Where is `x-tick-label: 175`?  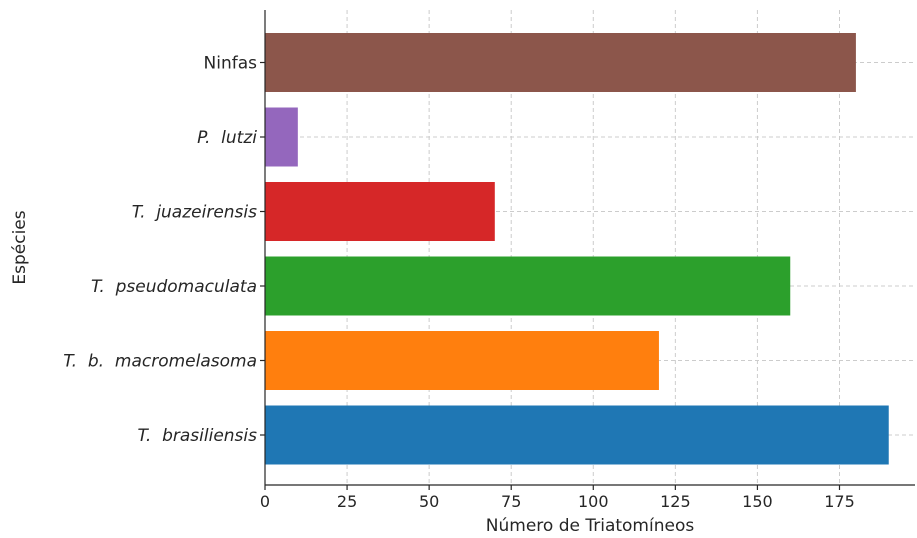
x-tick-label: 175 is located at coordinates (839, 501).